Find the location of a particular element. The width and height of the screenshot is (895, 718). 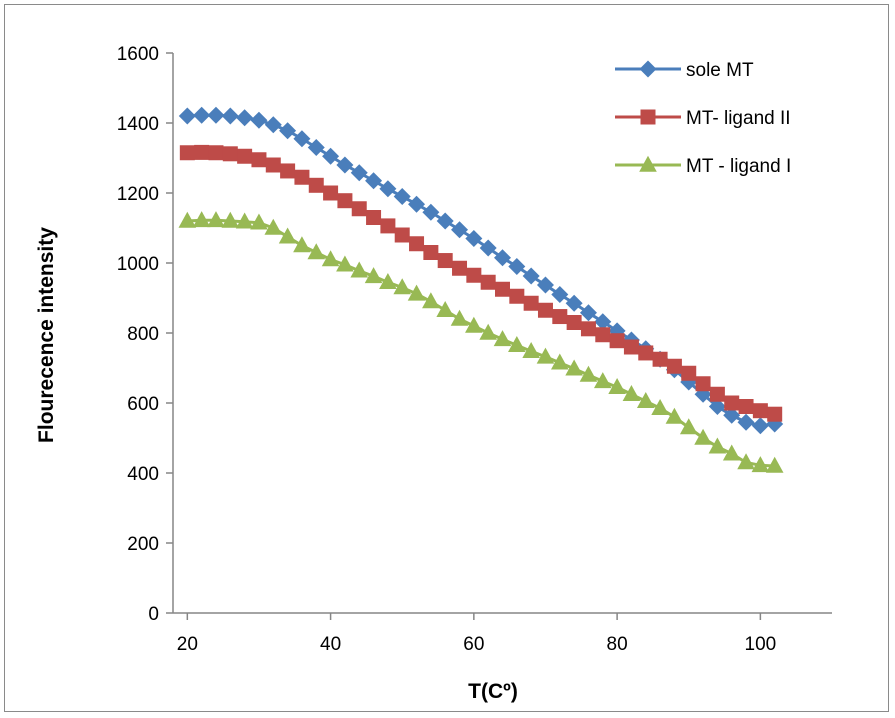

legend-label: MT - ligand I is located at coordinates (738, 166).